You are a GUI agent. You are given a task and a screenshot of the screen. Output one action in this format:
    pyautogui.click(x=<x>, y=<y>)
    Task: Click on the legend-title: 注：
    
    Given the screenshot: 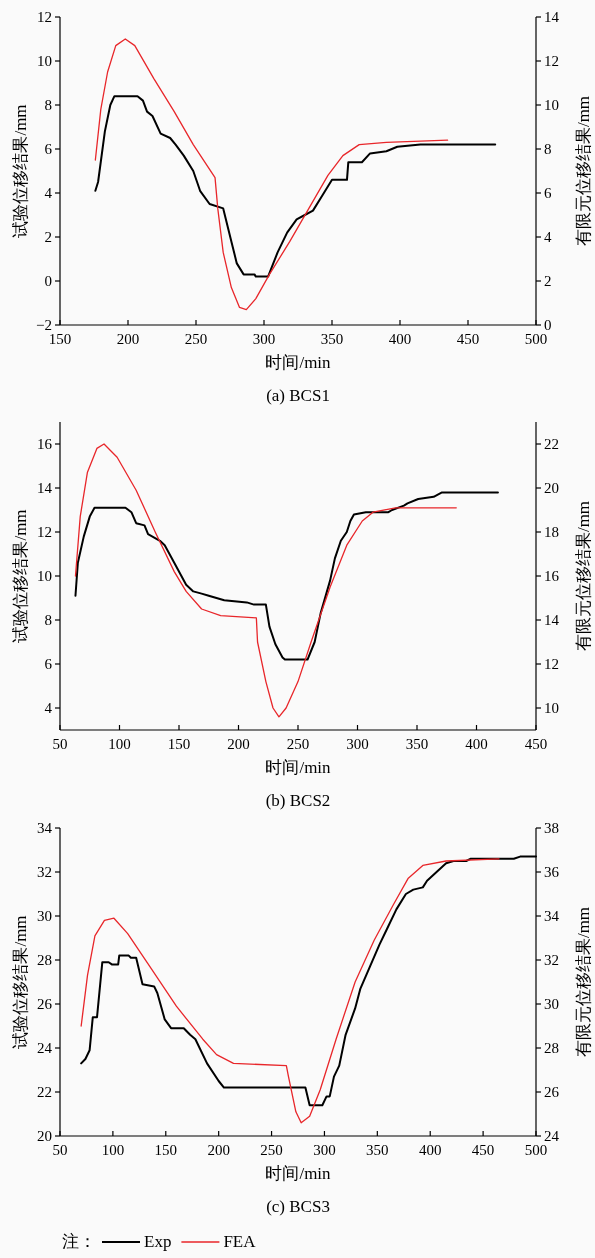 What is the action you would take?
    pyautogui.click(x=79, y=1241)
    